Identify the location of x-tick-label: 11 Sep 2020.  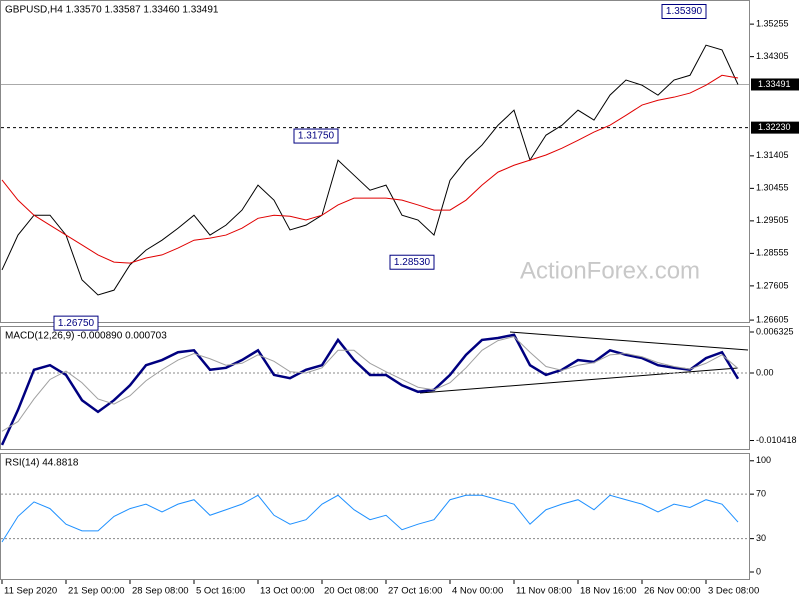
(30, 591).